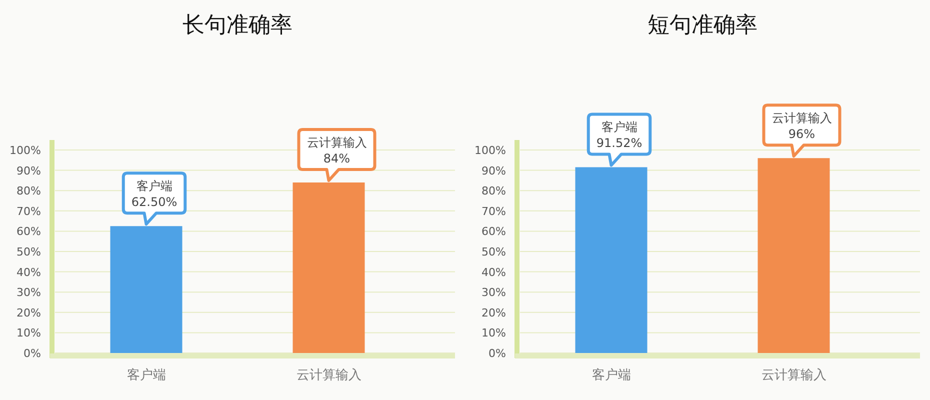 This screenshot has width=930, height=400. I want to click on data-label: 云计算输入 96%, so click(802, 131).